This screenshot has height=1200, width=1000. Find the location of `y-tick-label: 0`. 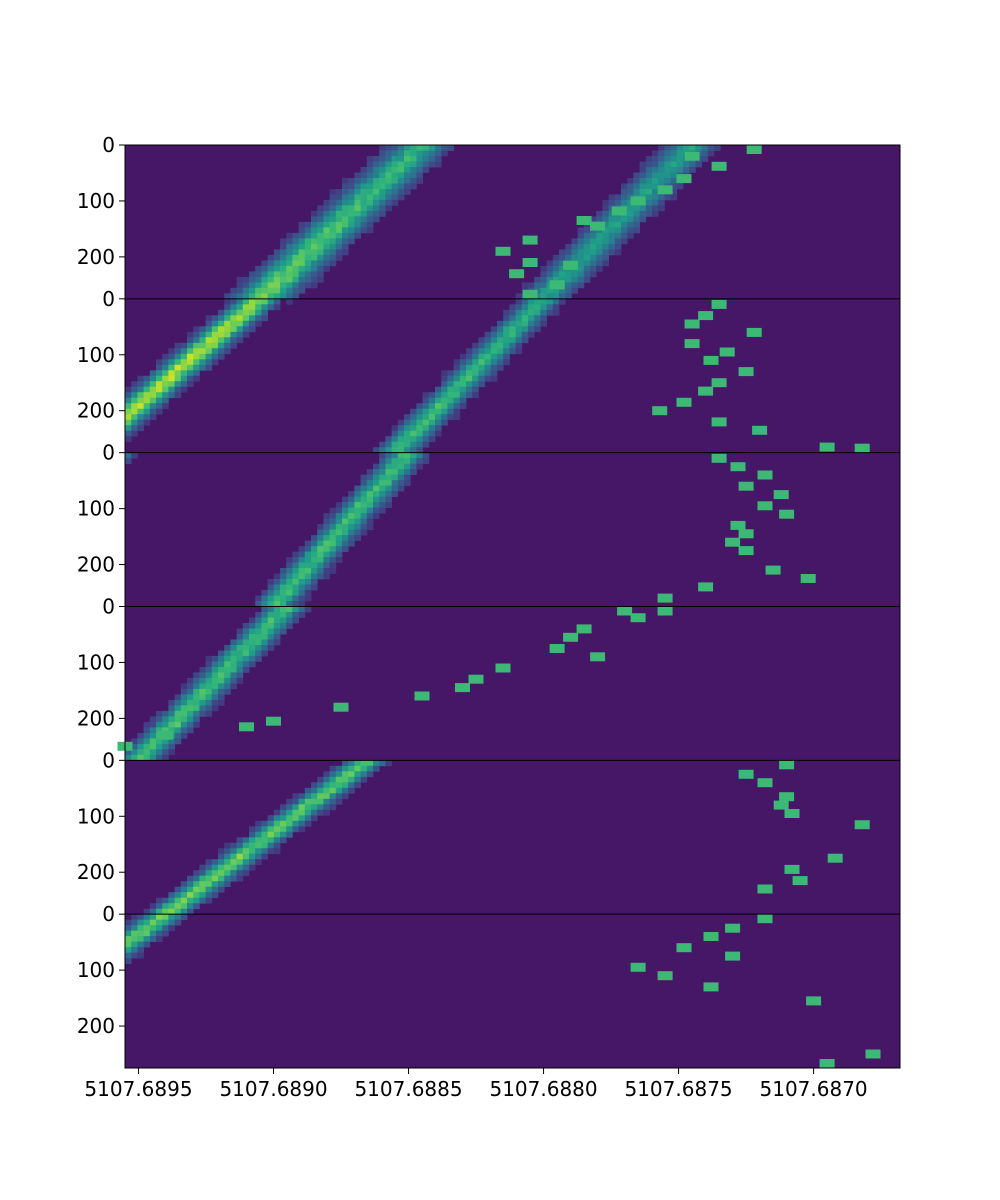

y-tick-label: 0 is located at coordinates (108, 607).